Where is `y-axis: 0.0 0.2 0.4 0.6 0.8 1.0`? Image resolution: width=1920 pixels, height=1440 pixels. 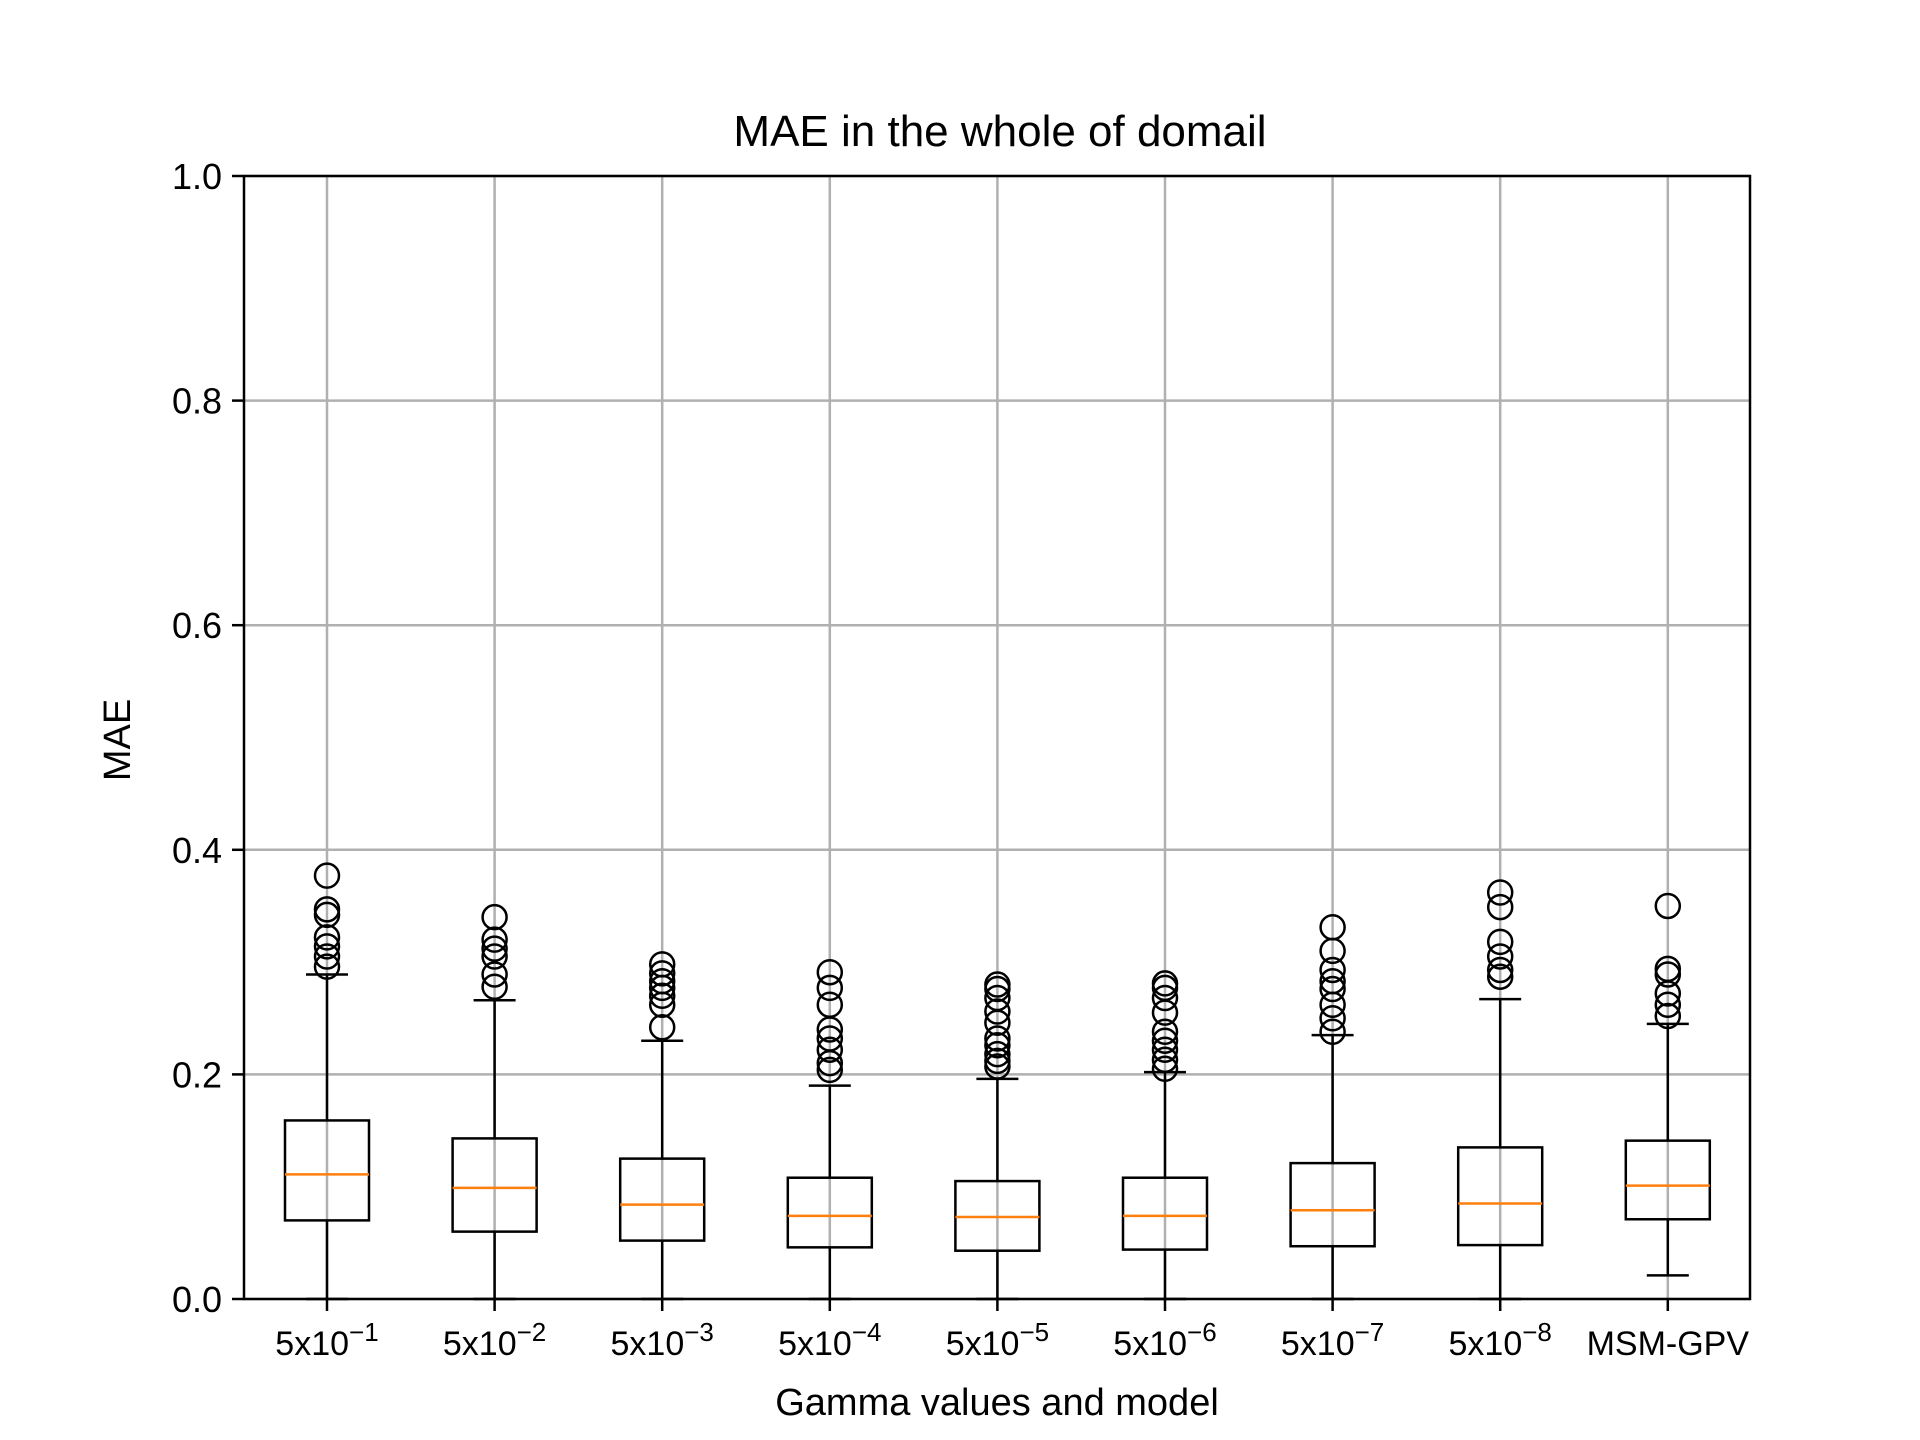
y-axis: 0.0 0.2 0.4 0.6 0.8 1.0 is located at coordinates (208, 738).